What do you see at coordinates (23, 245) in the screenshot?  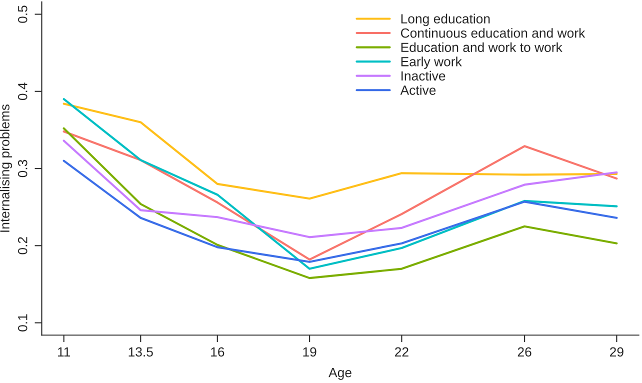 I see `y-tick-label: 0.2` at bounding box center [23, 245].